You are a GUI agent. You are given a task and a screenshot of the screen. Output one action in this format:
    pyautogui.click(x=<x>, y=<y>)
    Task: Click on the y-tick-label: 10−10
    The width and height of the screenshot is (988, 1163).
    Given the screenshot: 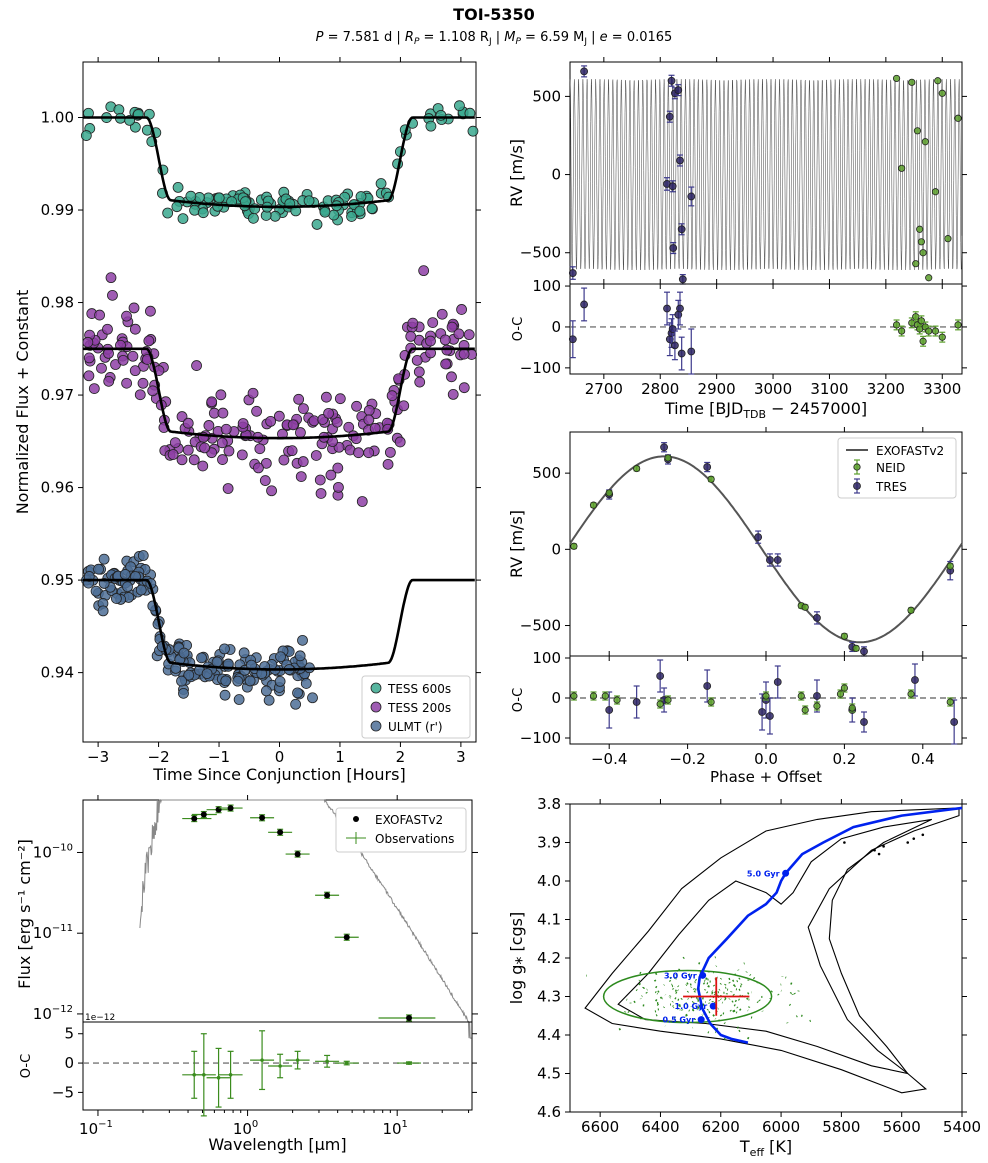 What is the action you would take?
    pyautogui.click(x=53, y=851)
    